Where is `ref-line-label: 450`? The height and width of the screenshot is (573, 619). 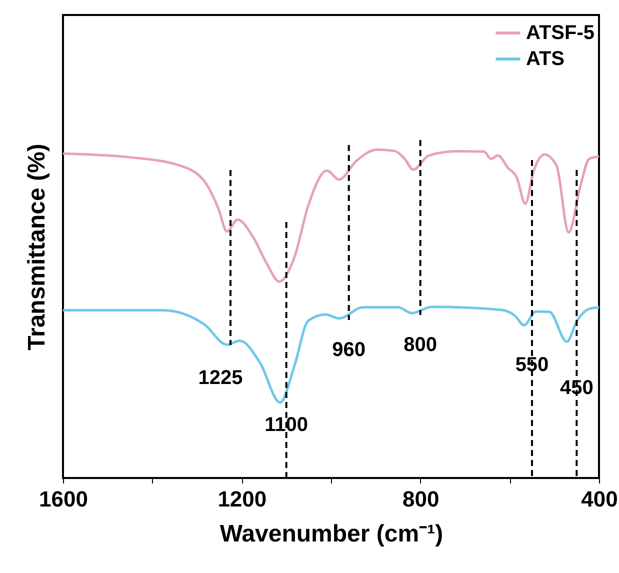 ref-line-label: 450 is located at coordinates (577, 388).